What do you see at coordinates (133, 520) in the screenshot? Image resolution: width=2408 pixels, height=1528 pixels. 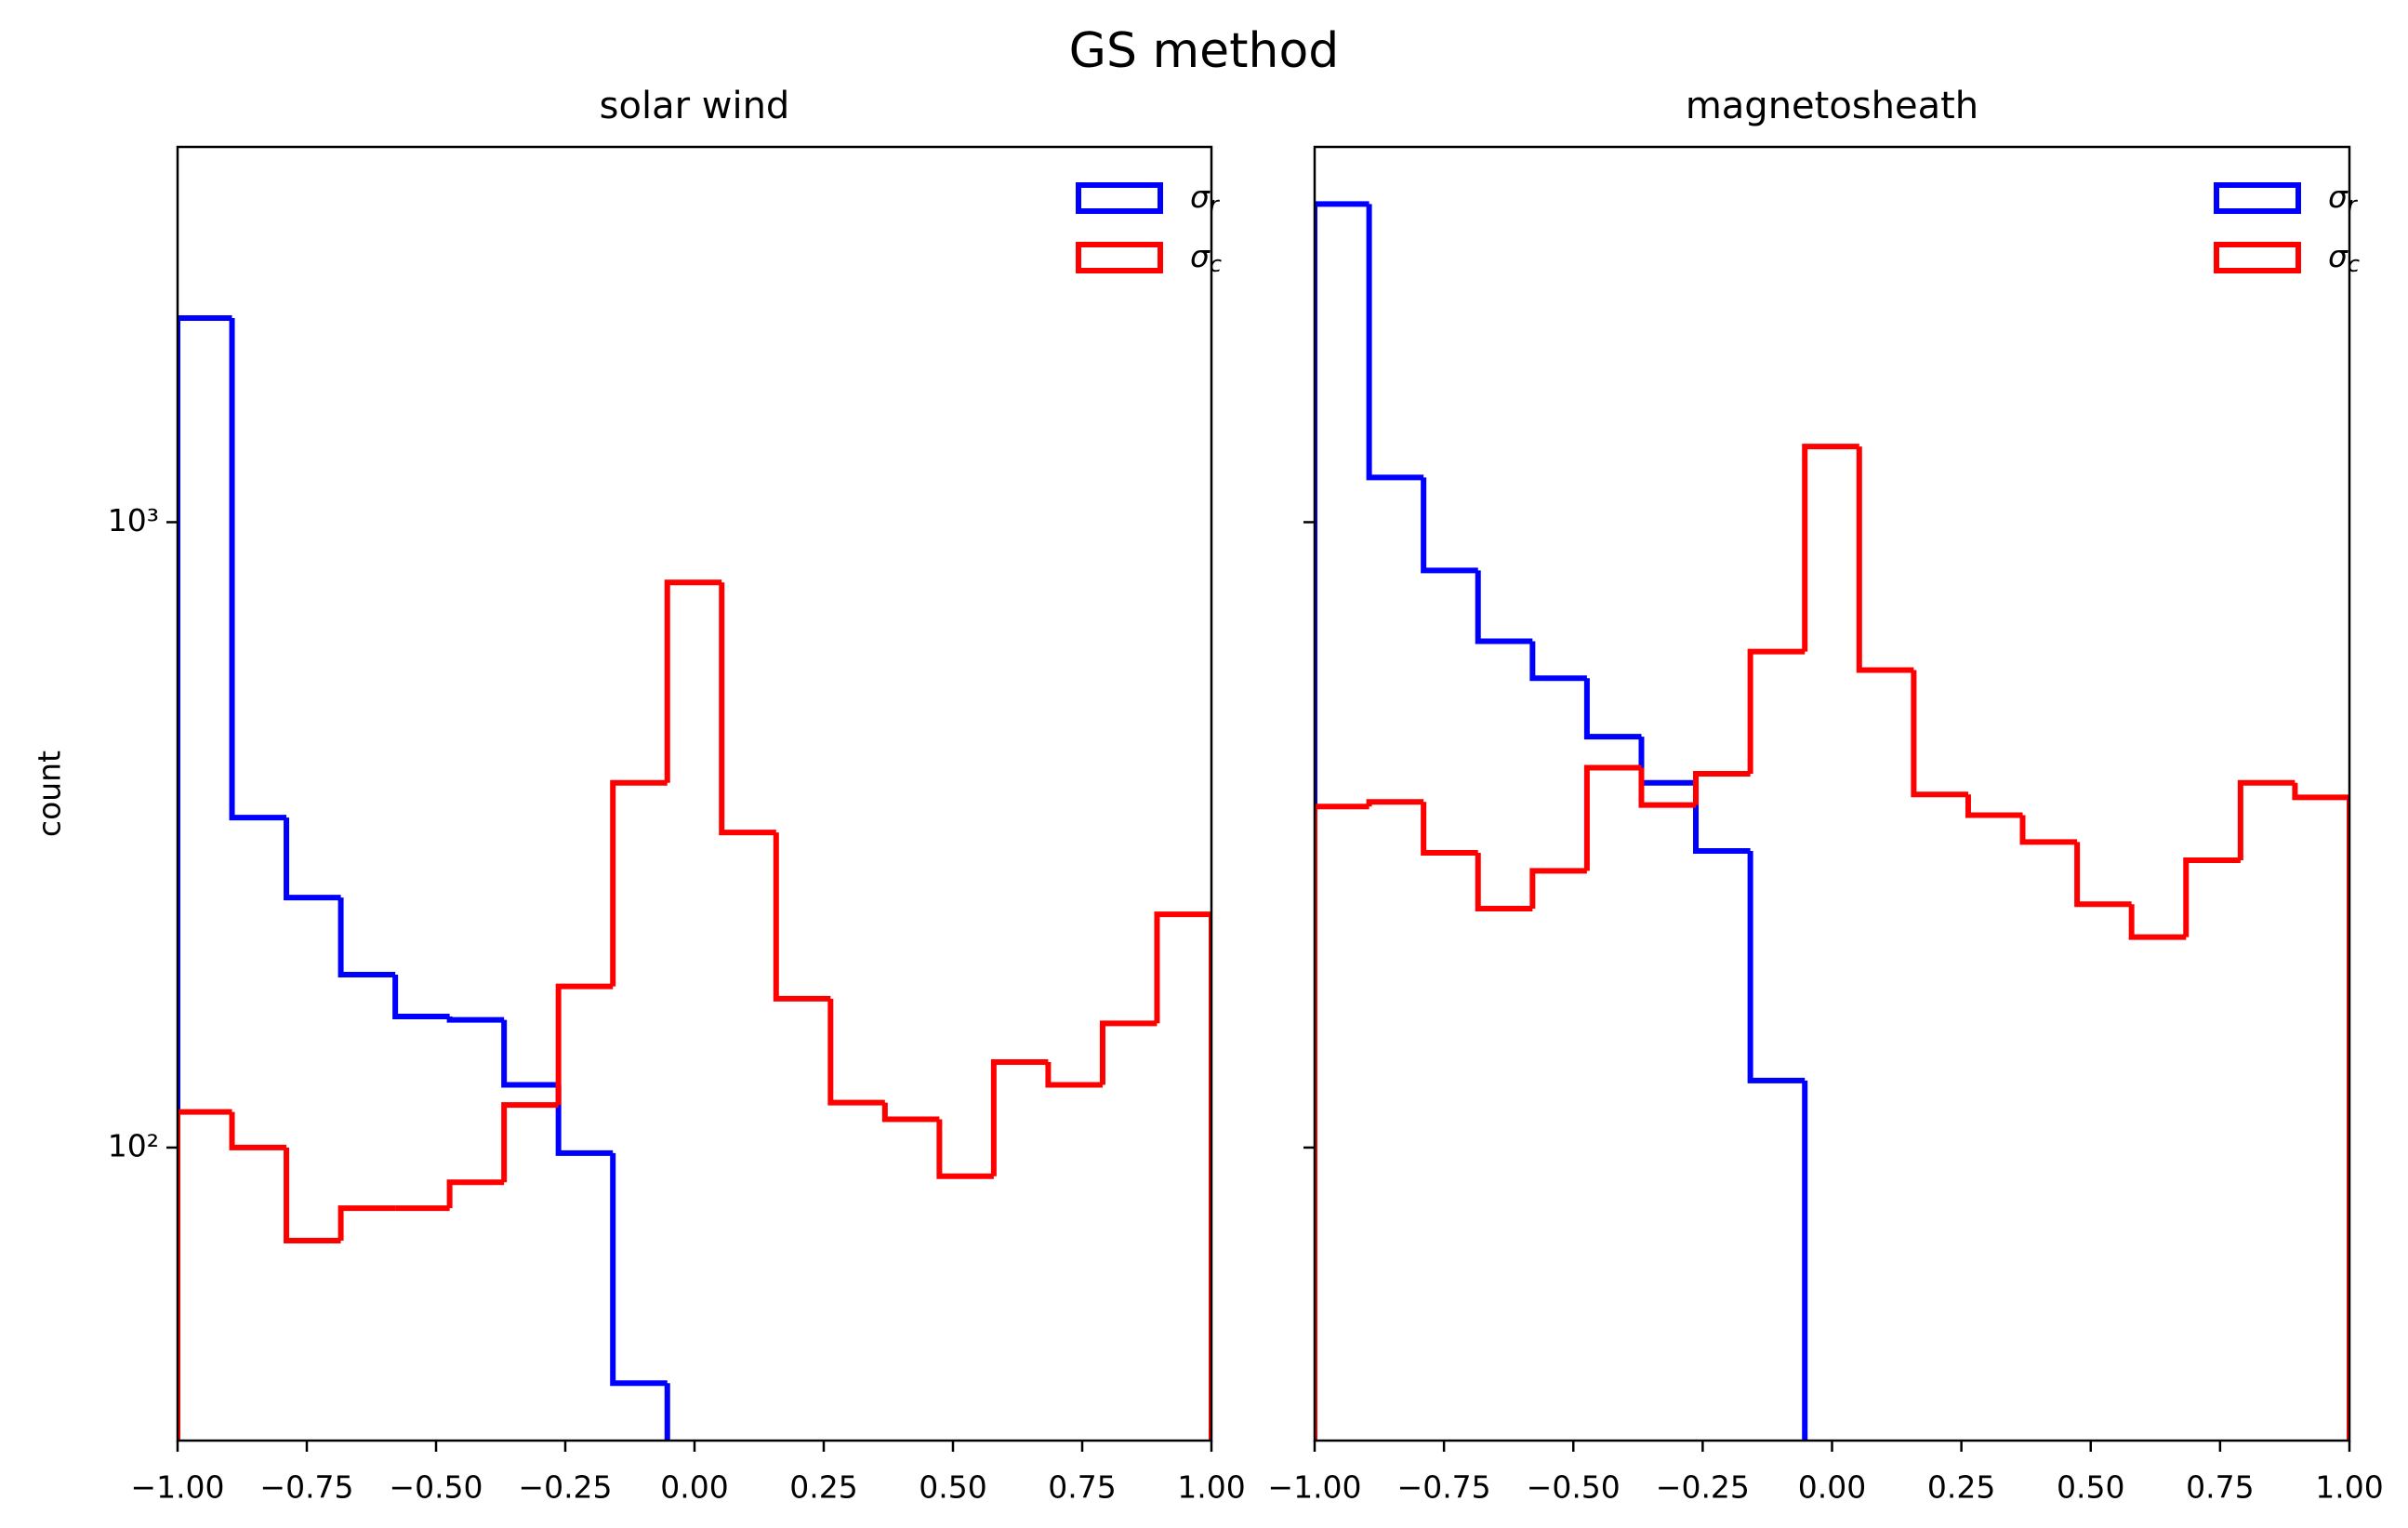 I see `y-tick-label: 10³` at bounding box center [133, 520].